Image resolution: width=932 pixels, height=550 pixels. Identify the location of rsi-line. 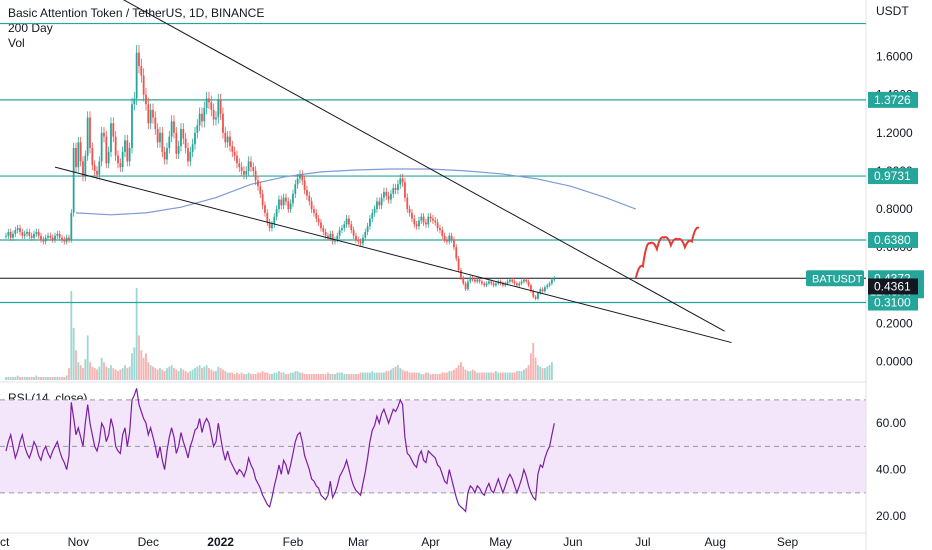
(280, 450).